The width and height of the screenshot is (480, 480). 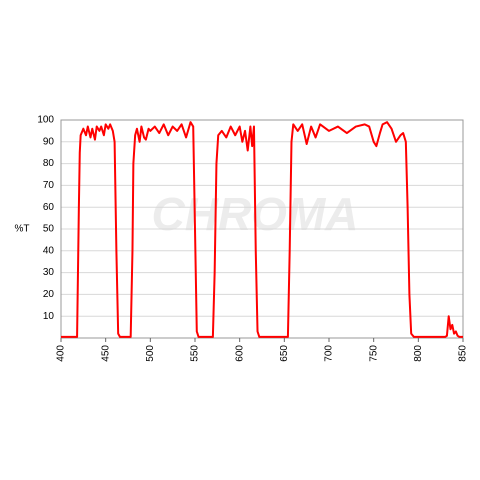 I want to click on x-tick-label: 800, so click(x=418, y=353).